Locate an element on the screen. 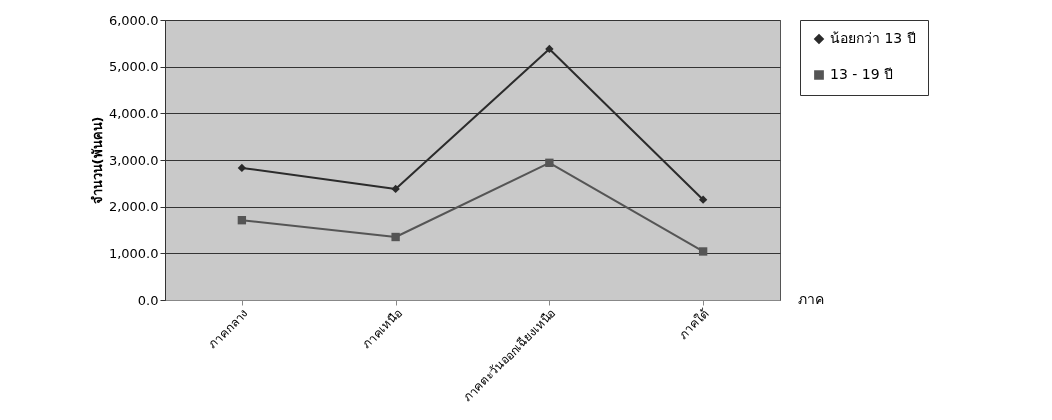 The height and width of the screenshot is (420, 1052). legend-label: น้อยกว่า 13 ปี is located at coordinates (873, 38).